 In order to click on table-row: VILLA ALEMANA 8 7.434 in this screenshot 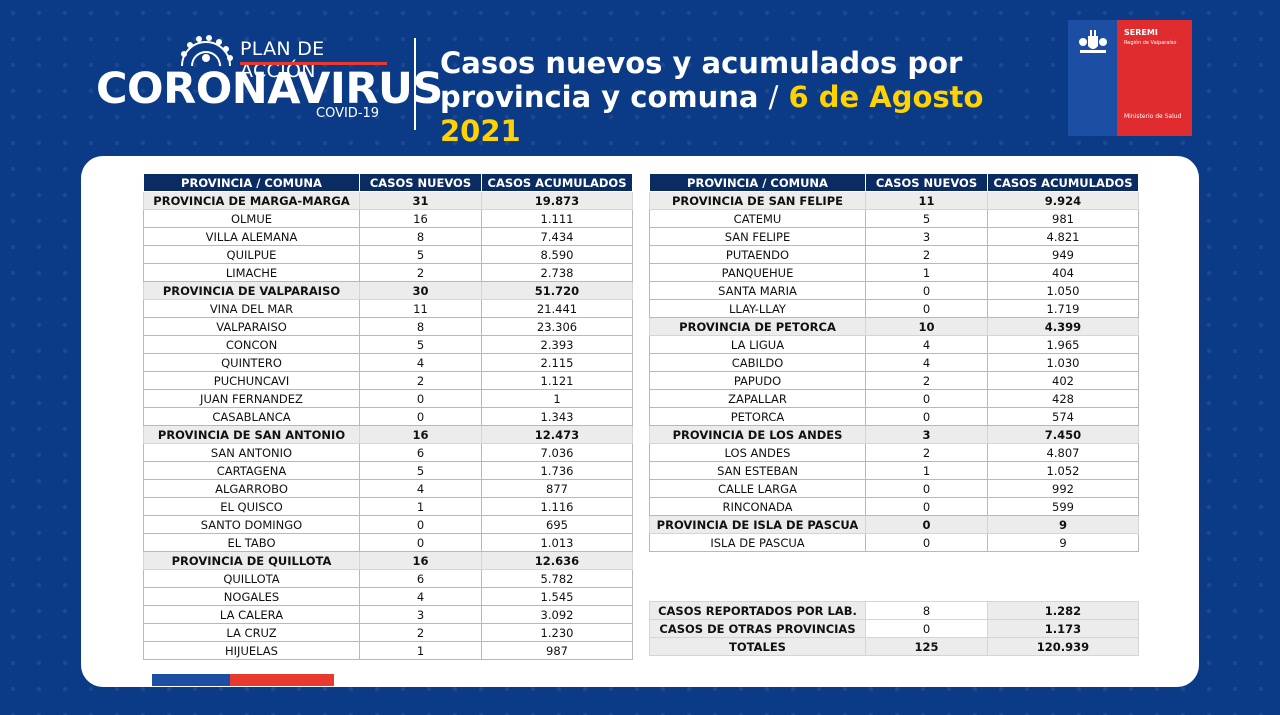, I will do `click(388, 236)`.